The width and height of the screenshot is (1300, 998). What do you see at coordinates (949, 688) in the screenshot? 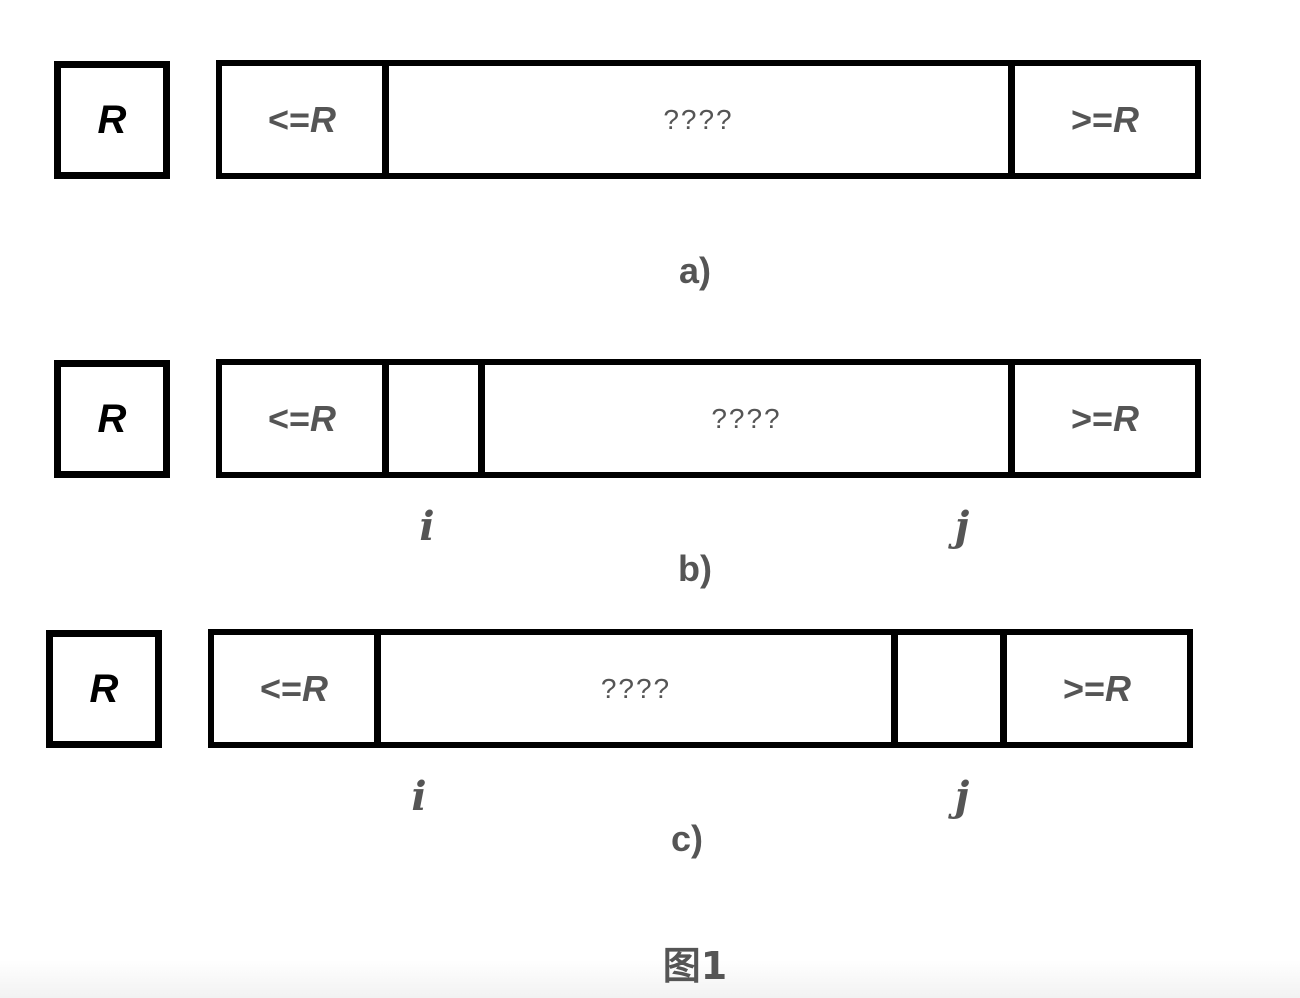
I see `segment-current-j` at bounding box center [949, 688].